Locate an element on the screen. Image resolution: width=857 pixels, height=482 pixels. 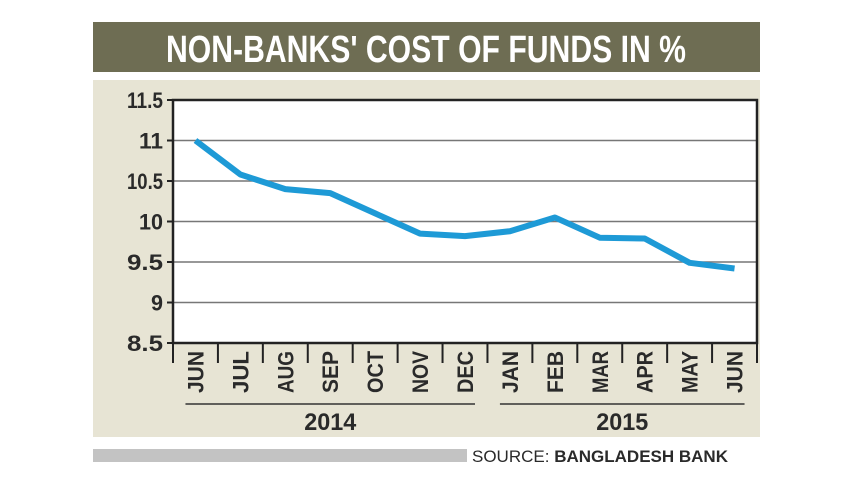
year-label: 2014 is located at coordinates (330, 422).